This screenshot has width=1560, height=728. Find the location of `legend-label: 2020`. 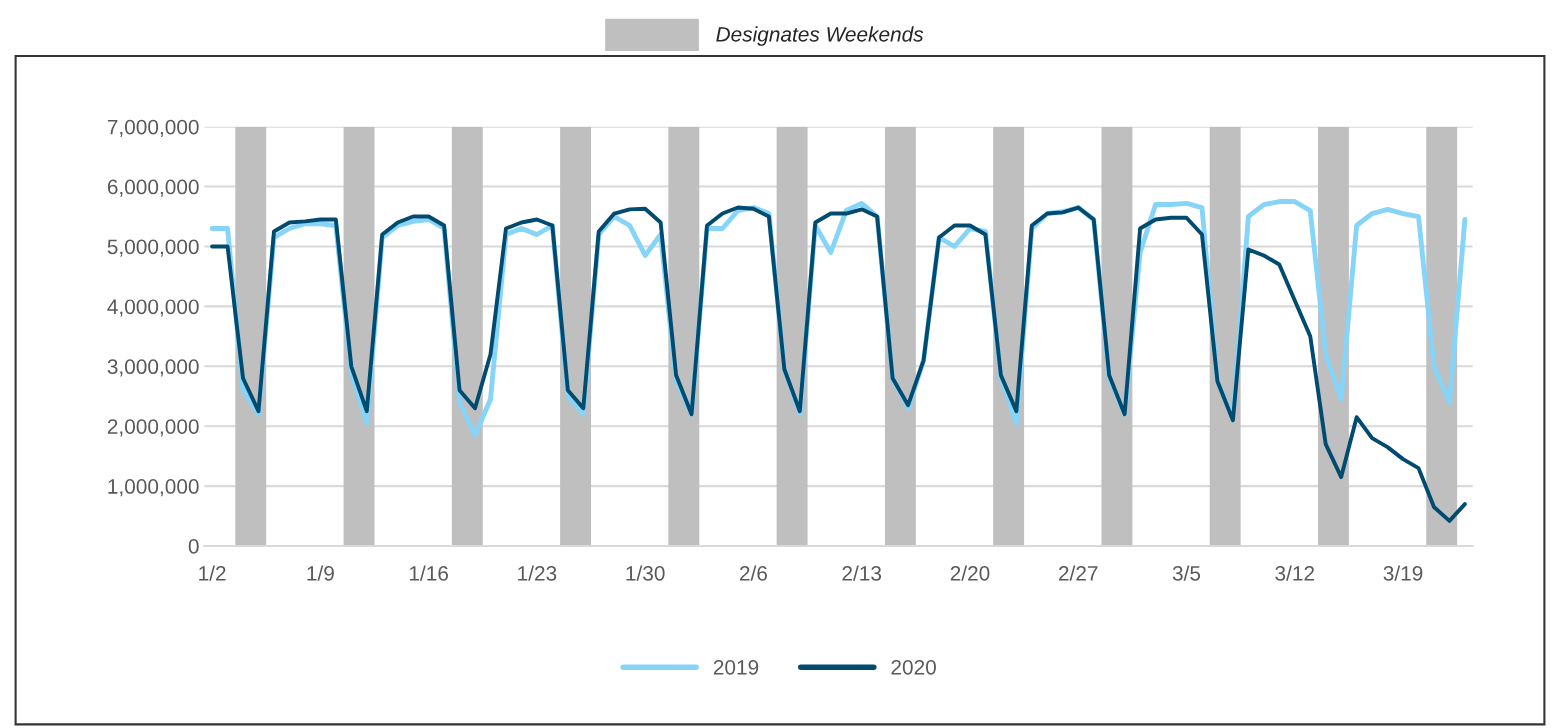

legend-label: 2020 is located at coordinates (913, 667).